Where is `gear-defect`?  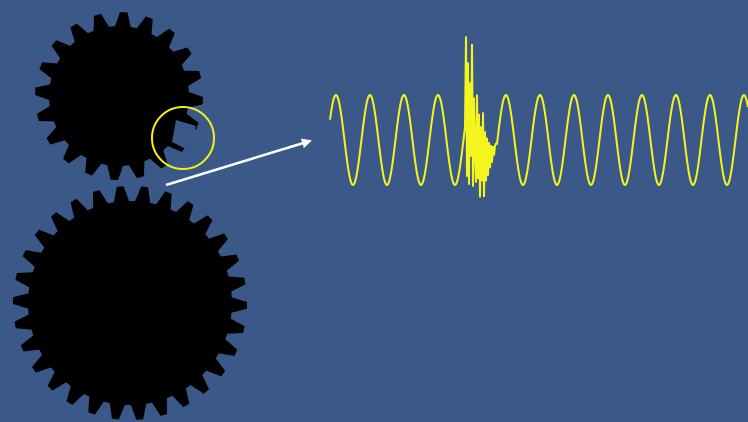 gear-defect is located at coordinates (184, 135).